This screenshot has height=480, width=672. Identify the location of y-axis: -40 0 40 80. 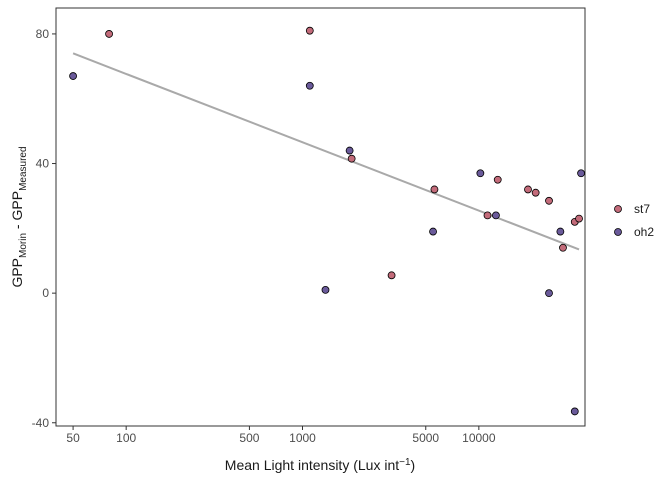
(44, 228).